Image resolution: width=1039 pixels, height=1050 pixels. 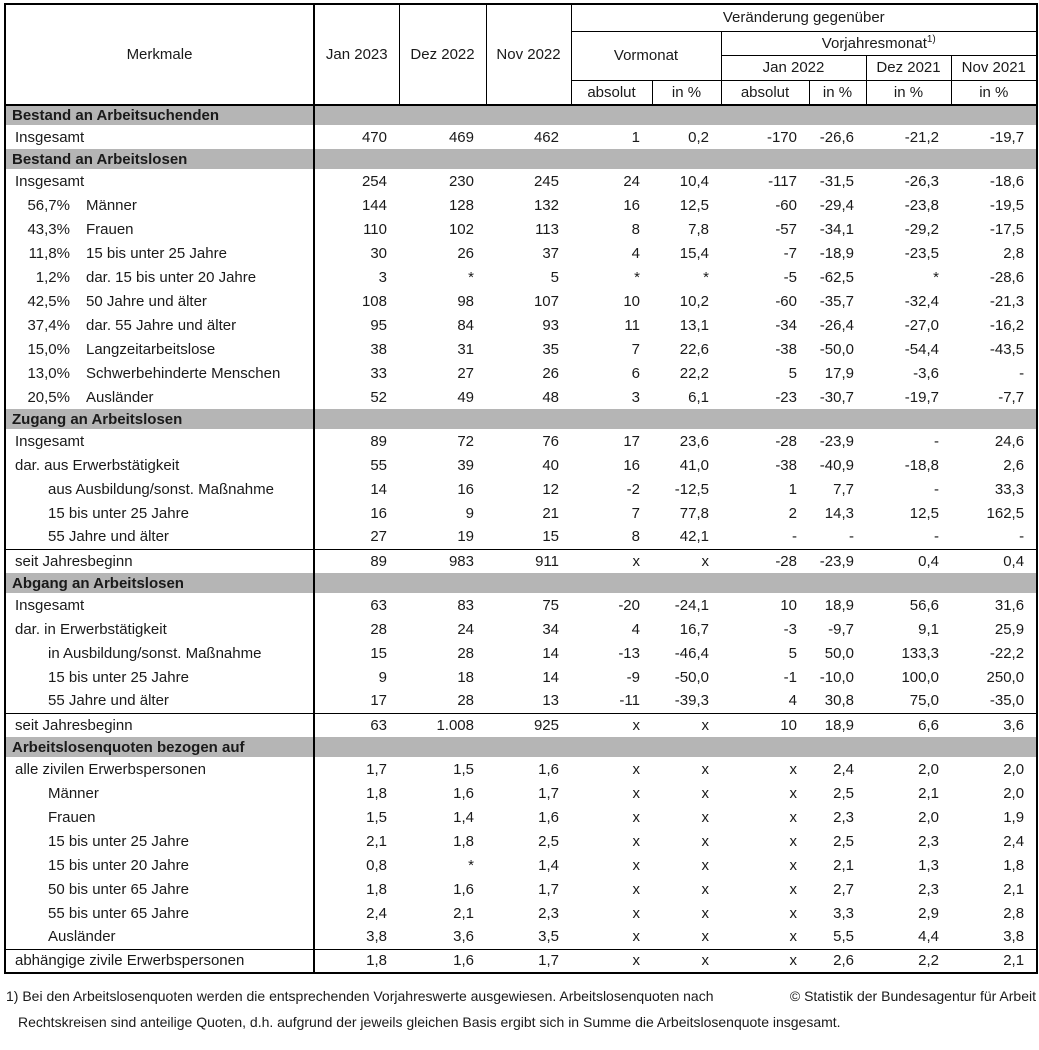 I want to click on row-label: Männer, so click(x=73, y=793).